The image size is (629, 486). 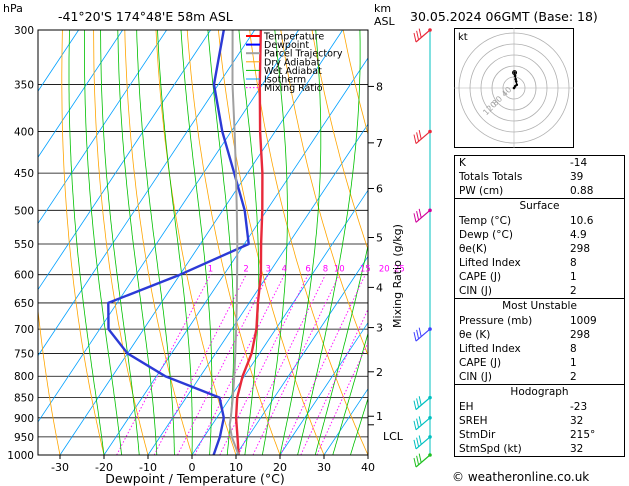 I want to click on height-tick-label: 6, so click(x=379, y=188).